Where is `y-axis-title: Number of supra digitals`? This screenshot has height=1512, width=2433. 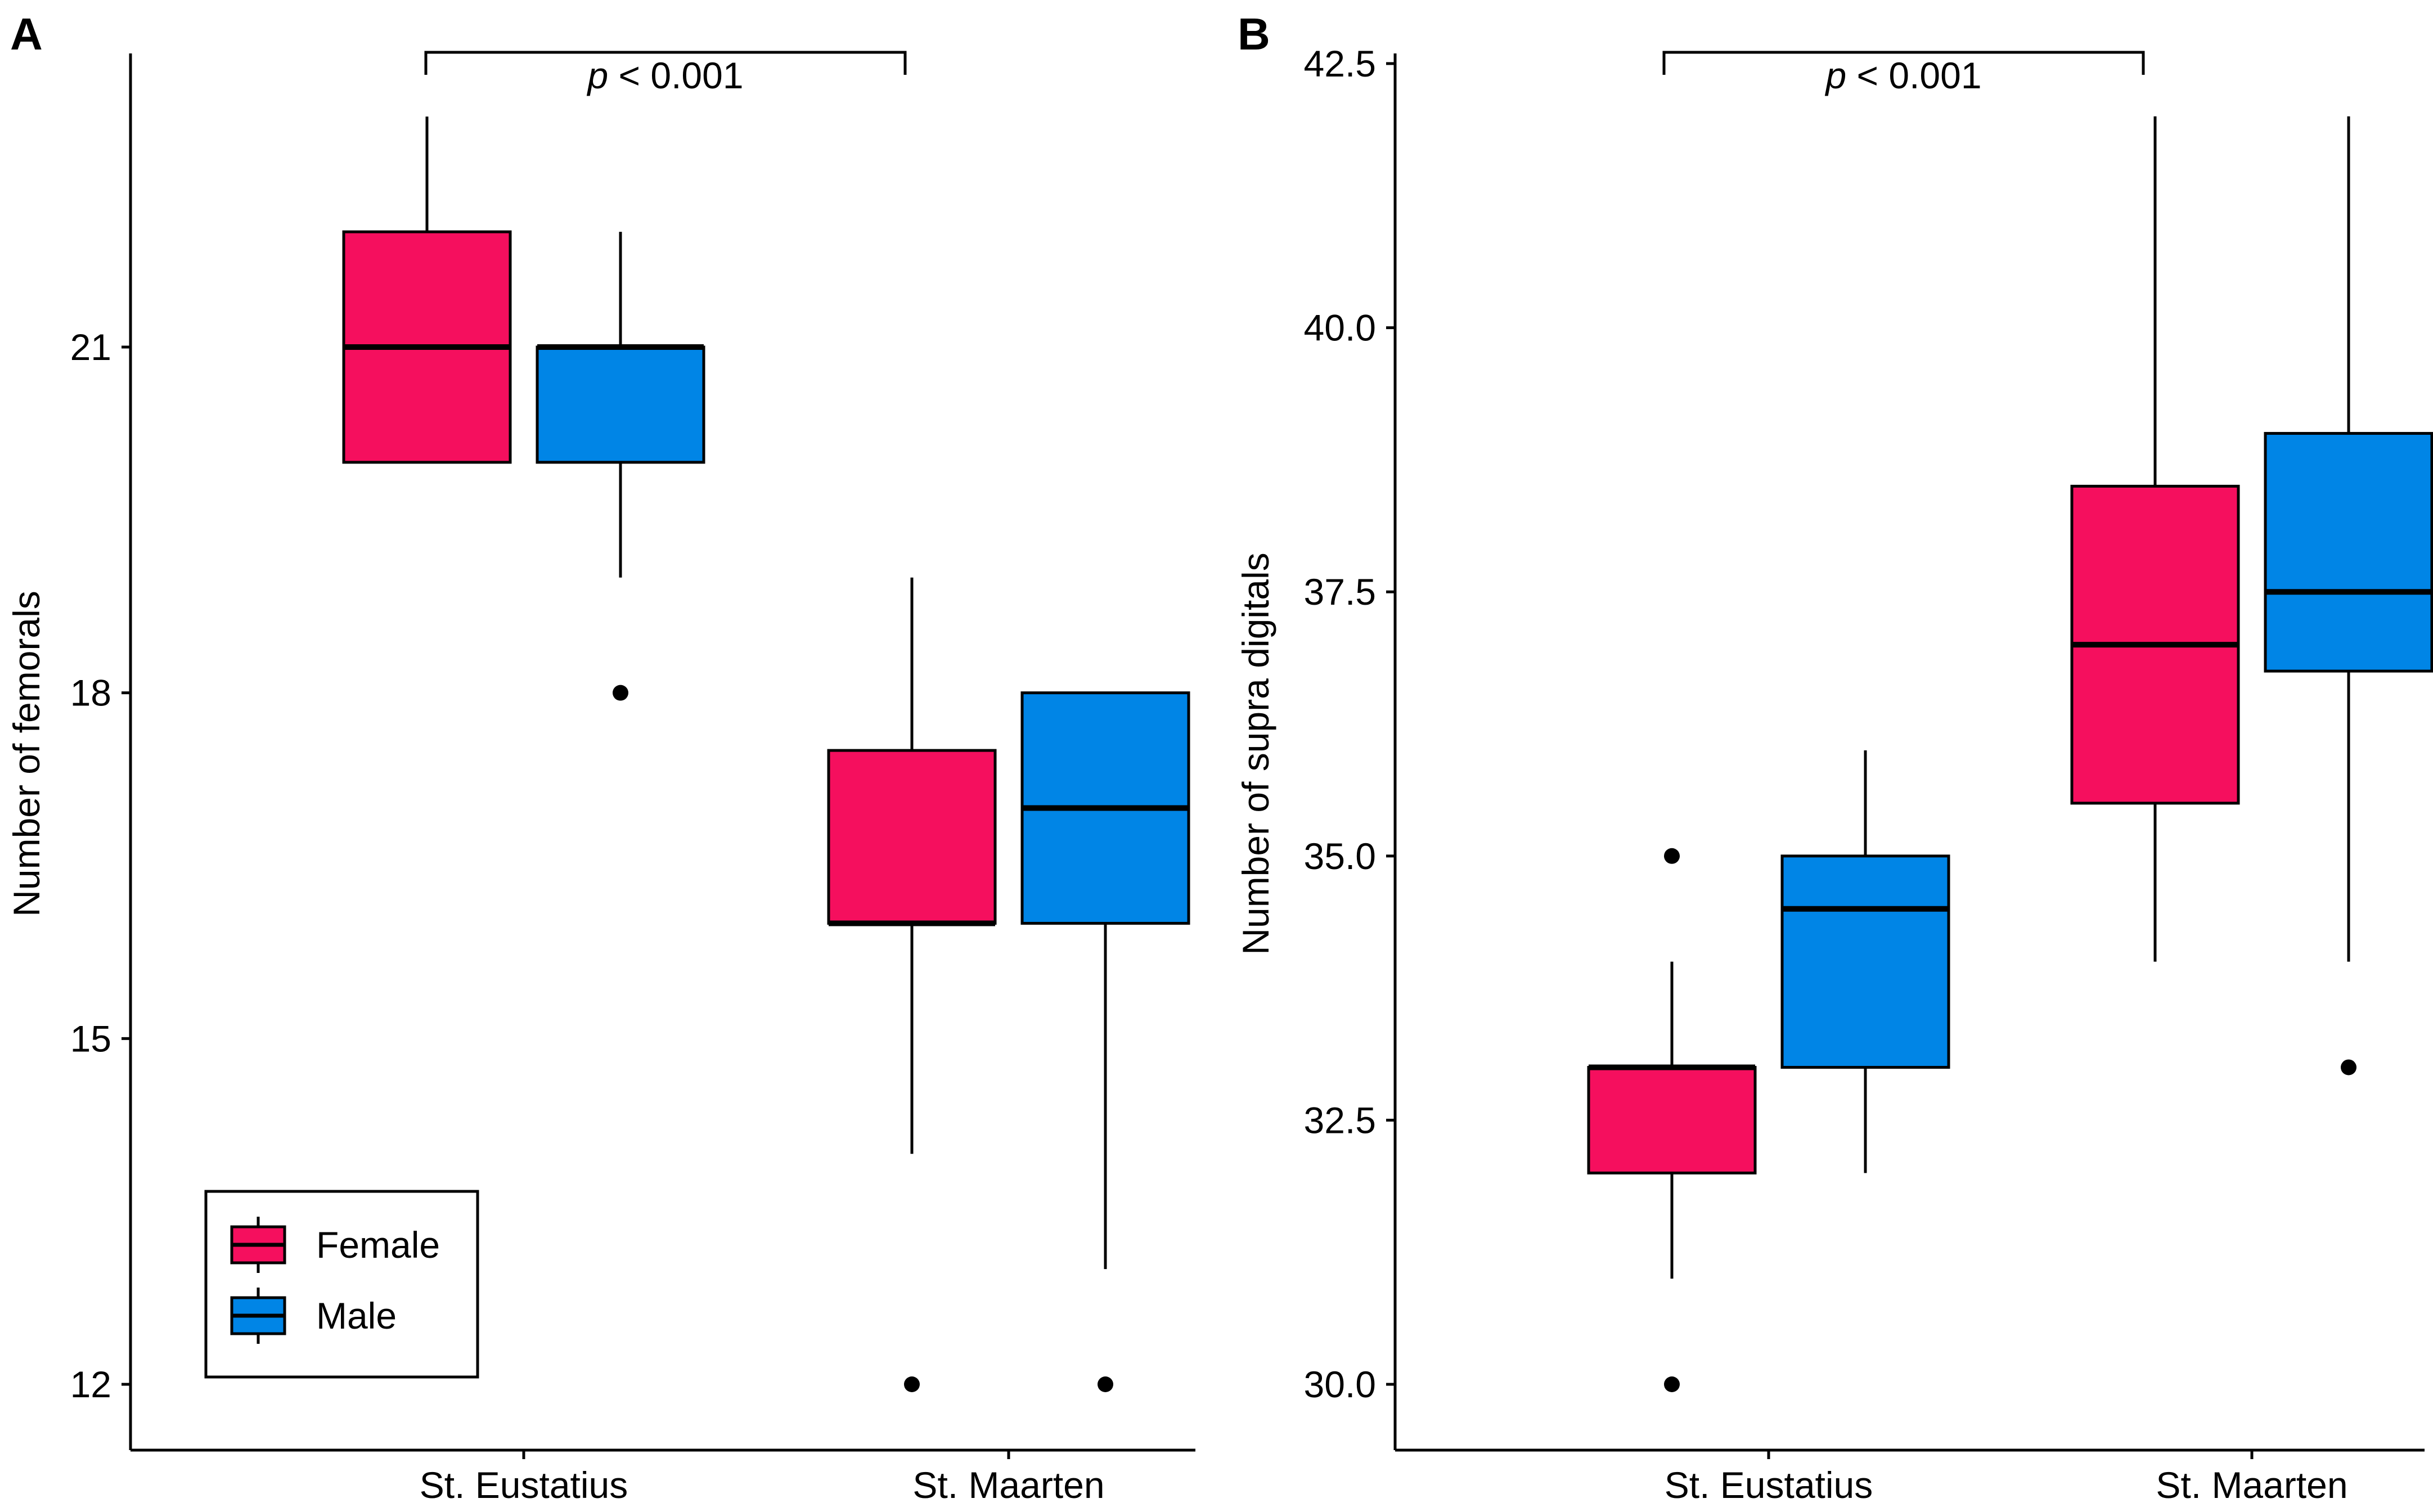 y-axis-title: Number of supra digitals is located at coordinates (1255, 753).